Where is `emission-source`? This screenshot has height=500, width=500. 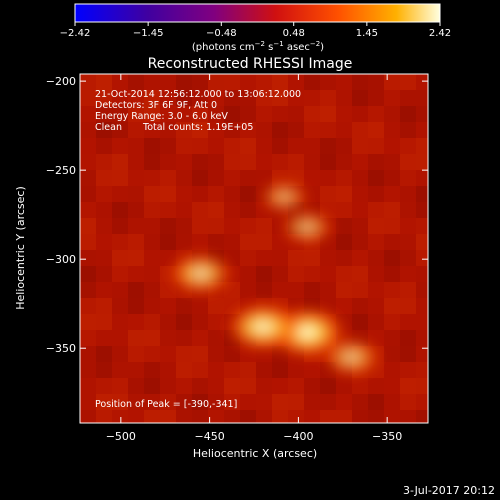 emission-source is located at coordinates (307, 227).